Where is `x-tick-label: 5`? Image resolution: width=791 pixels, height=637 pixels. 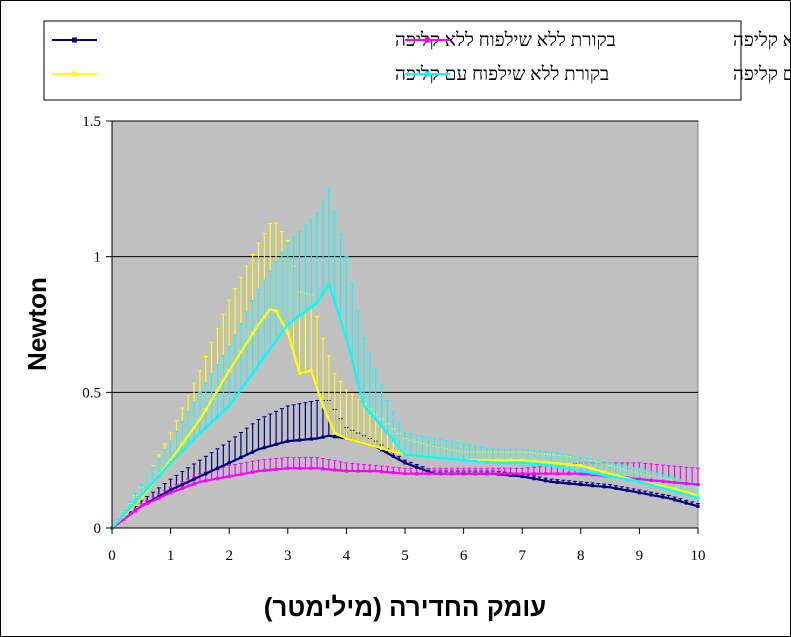 x-tick-label: 5 is located at coordinates (405, 556).